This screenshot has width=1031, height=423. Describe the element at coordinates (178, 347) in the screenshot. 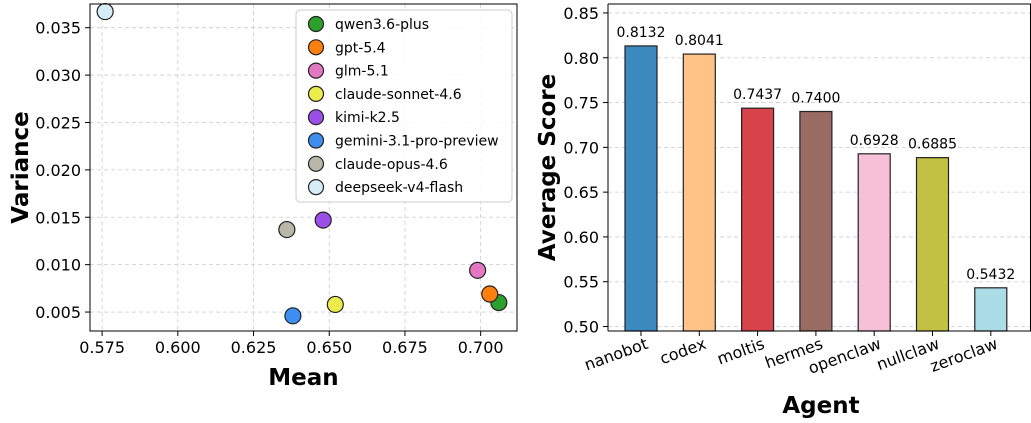

I see `x-tick-label: 0.600` at that location.